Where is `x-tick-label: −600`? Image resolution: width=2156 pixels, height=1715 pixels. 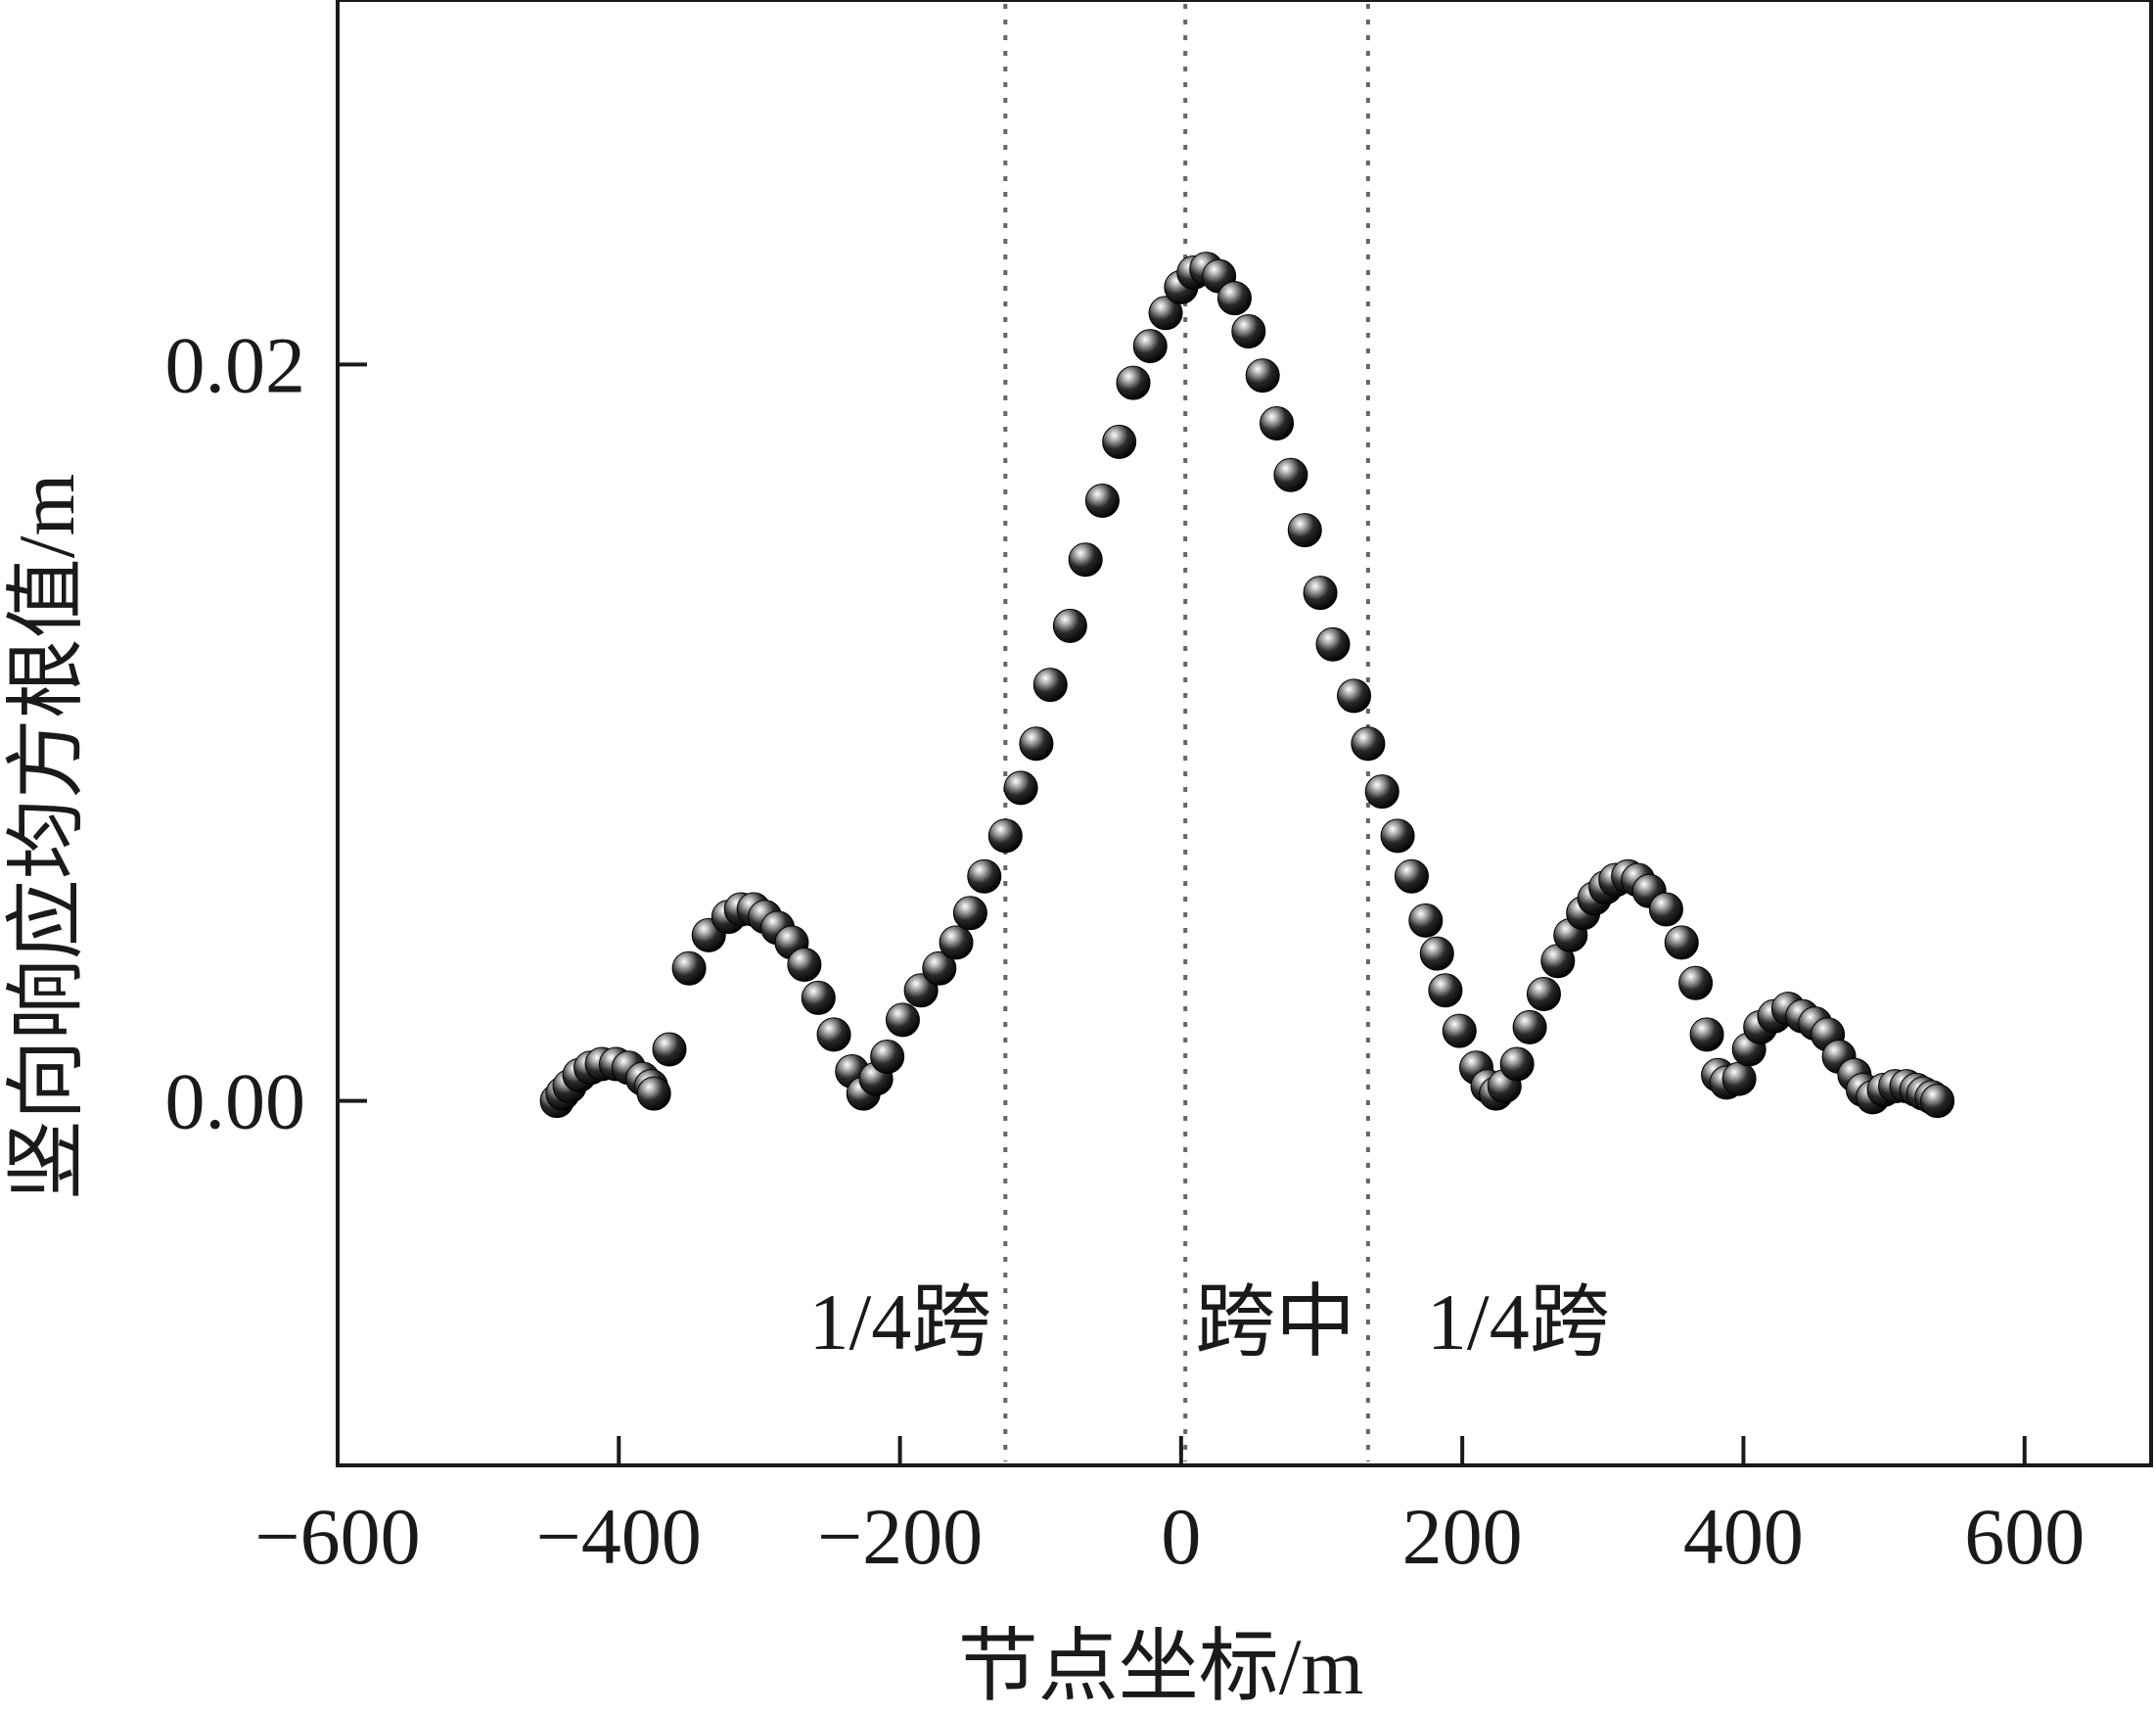
x-tick-label: −600 is located at coordinates (337, 1536).